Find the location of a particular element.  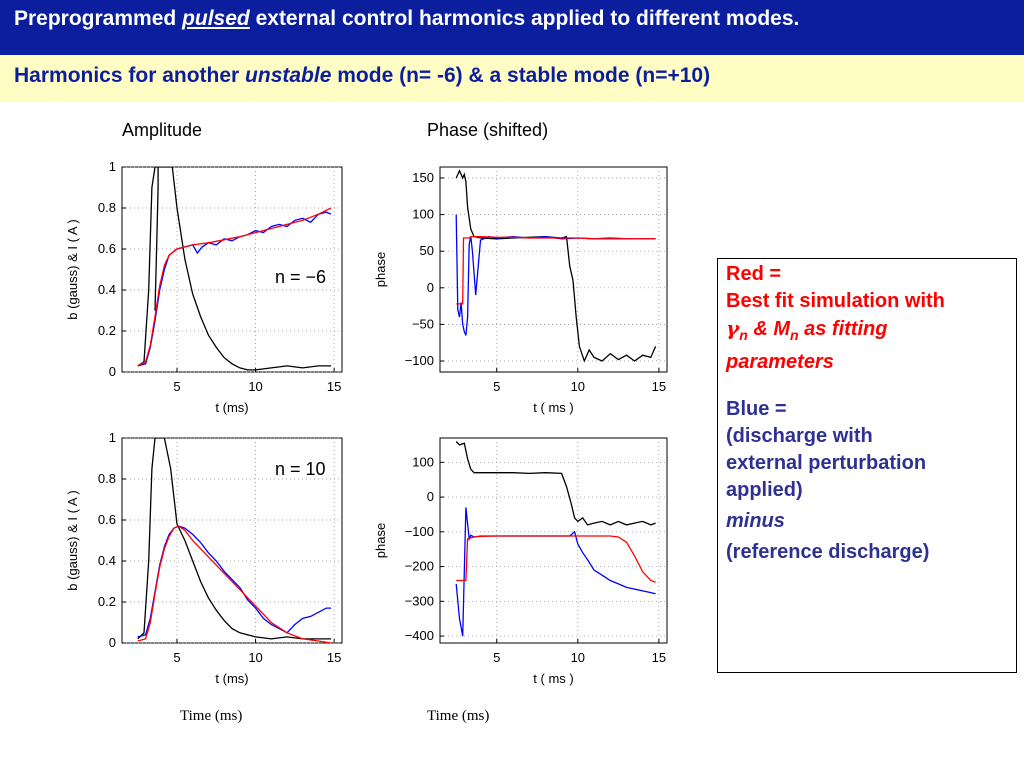

gamma-symbol: γ is located at coordinates (733, 328).